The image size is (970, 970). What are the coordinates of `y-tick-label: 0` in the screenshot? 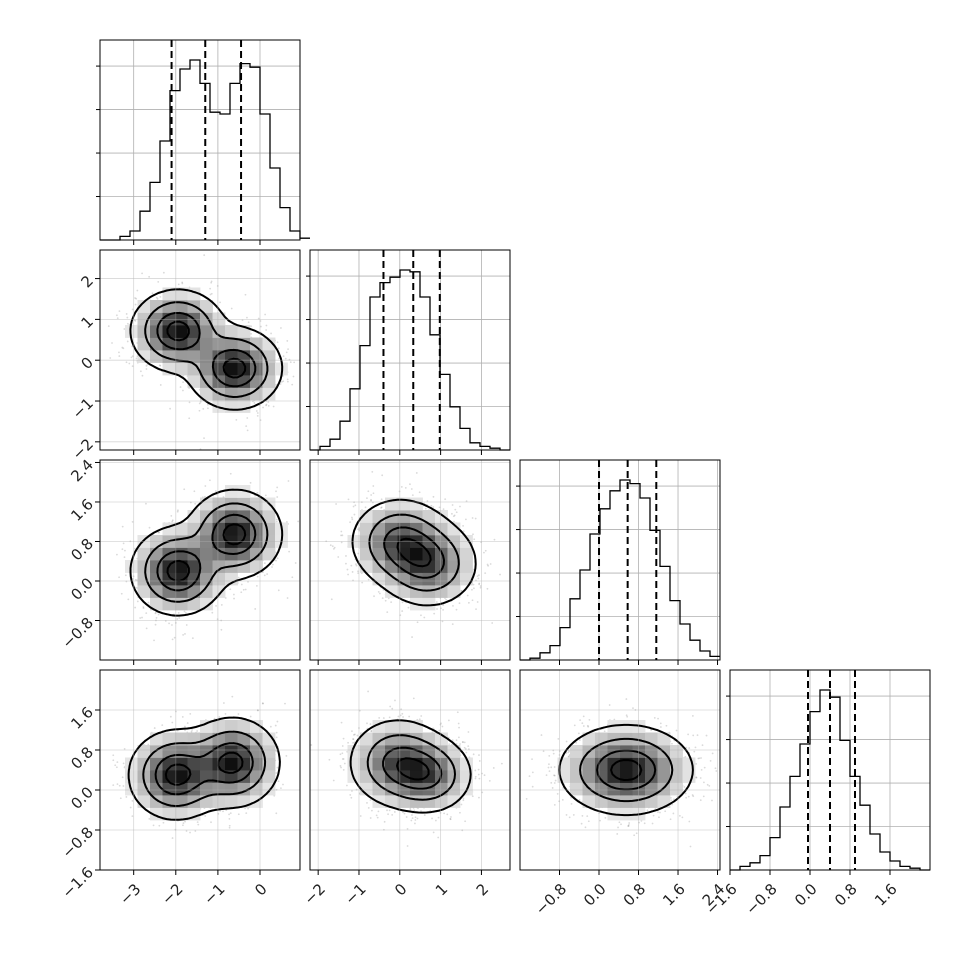 It's located at (87, 362).